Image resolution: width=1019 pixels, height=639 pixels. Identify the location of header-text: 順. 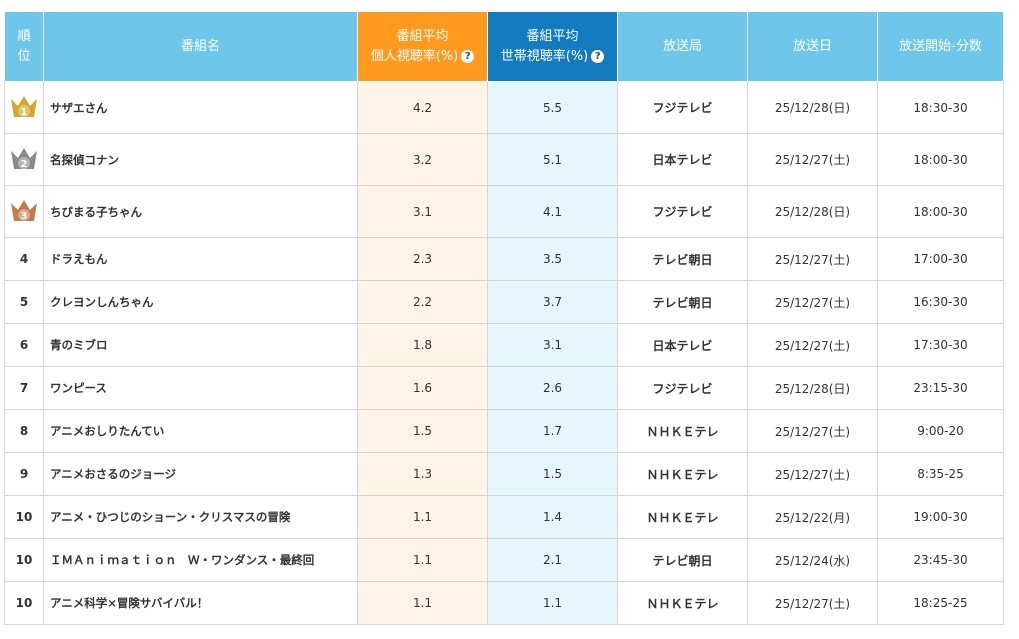
(24, 36).